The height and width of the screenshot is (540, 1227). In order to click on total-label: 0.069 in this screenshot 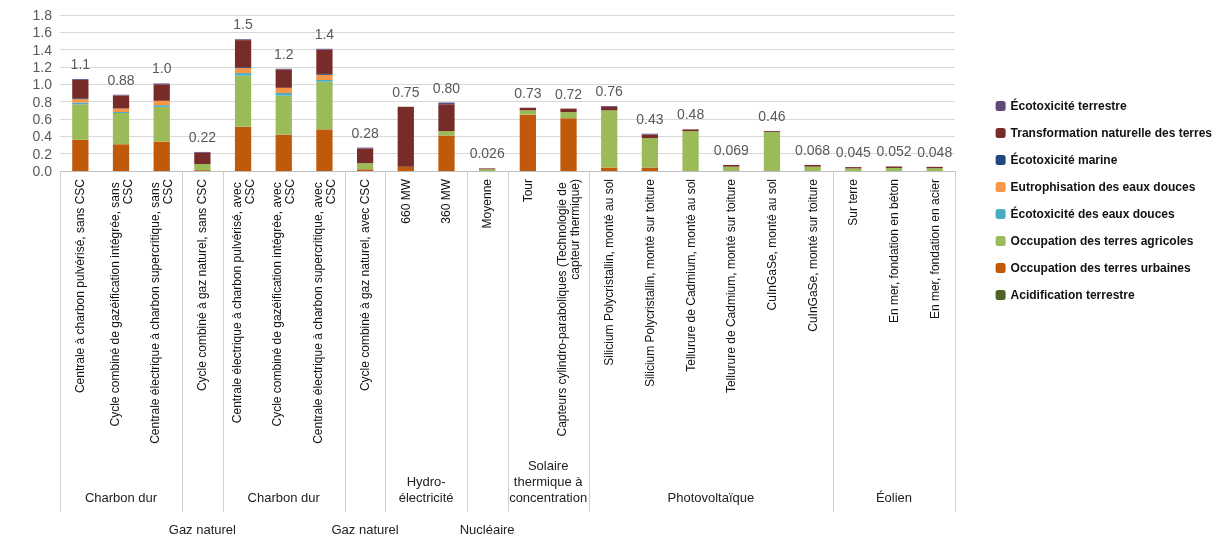, I will do `click(731, 149)`.